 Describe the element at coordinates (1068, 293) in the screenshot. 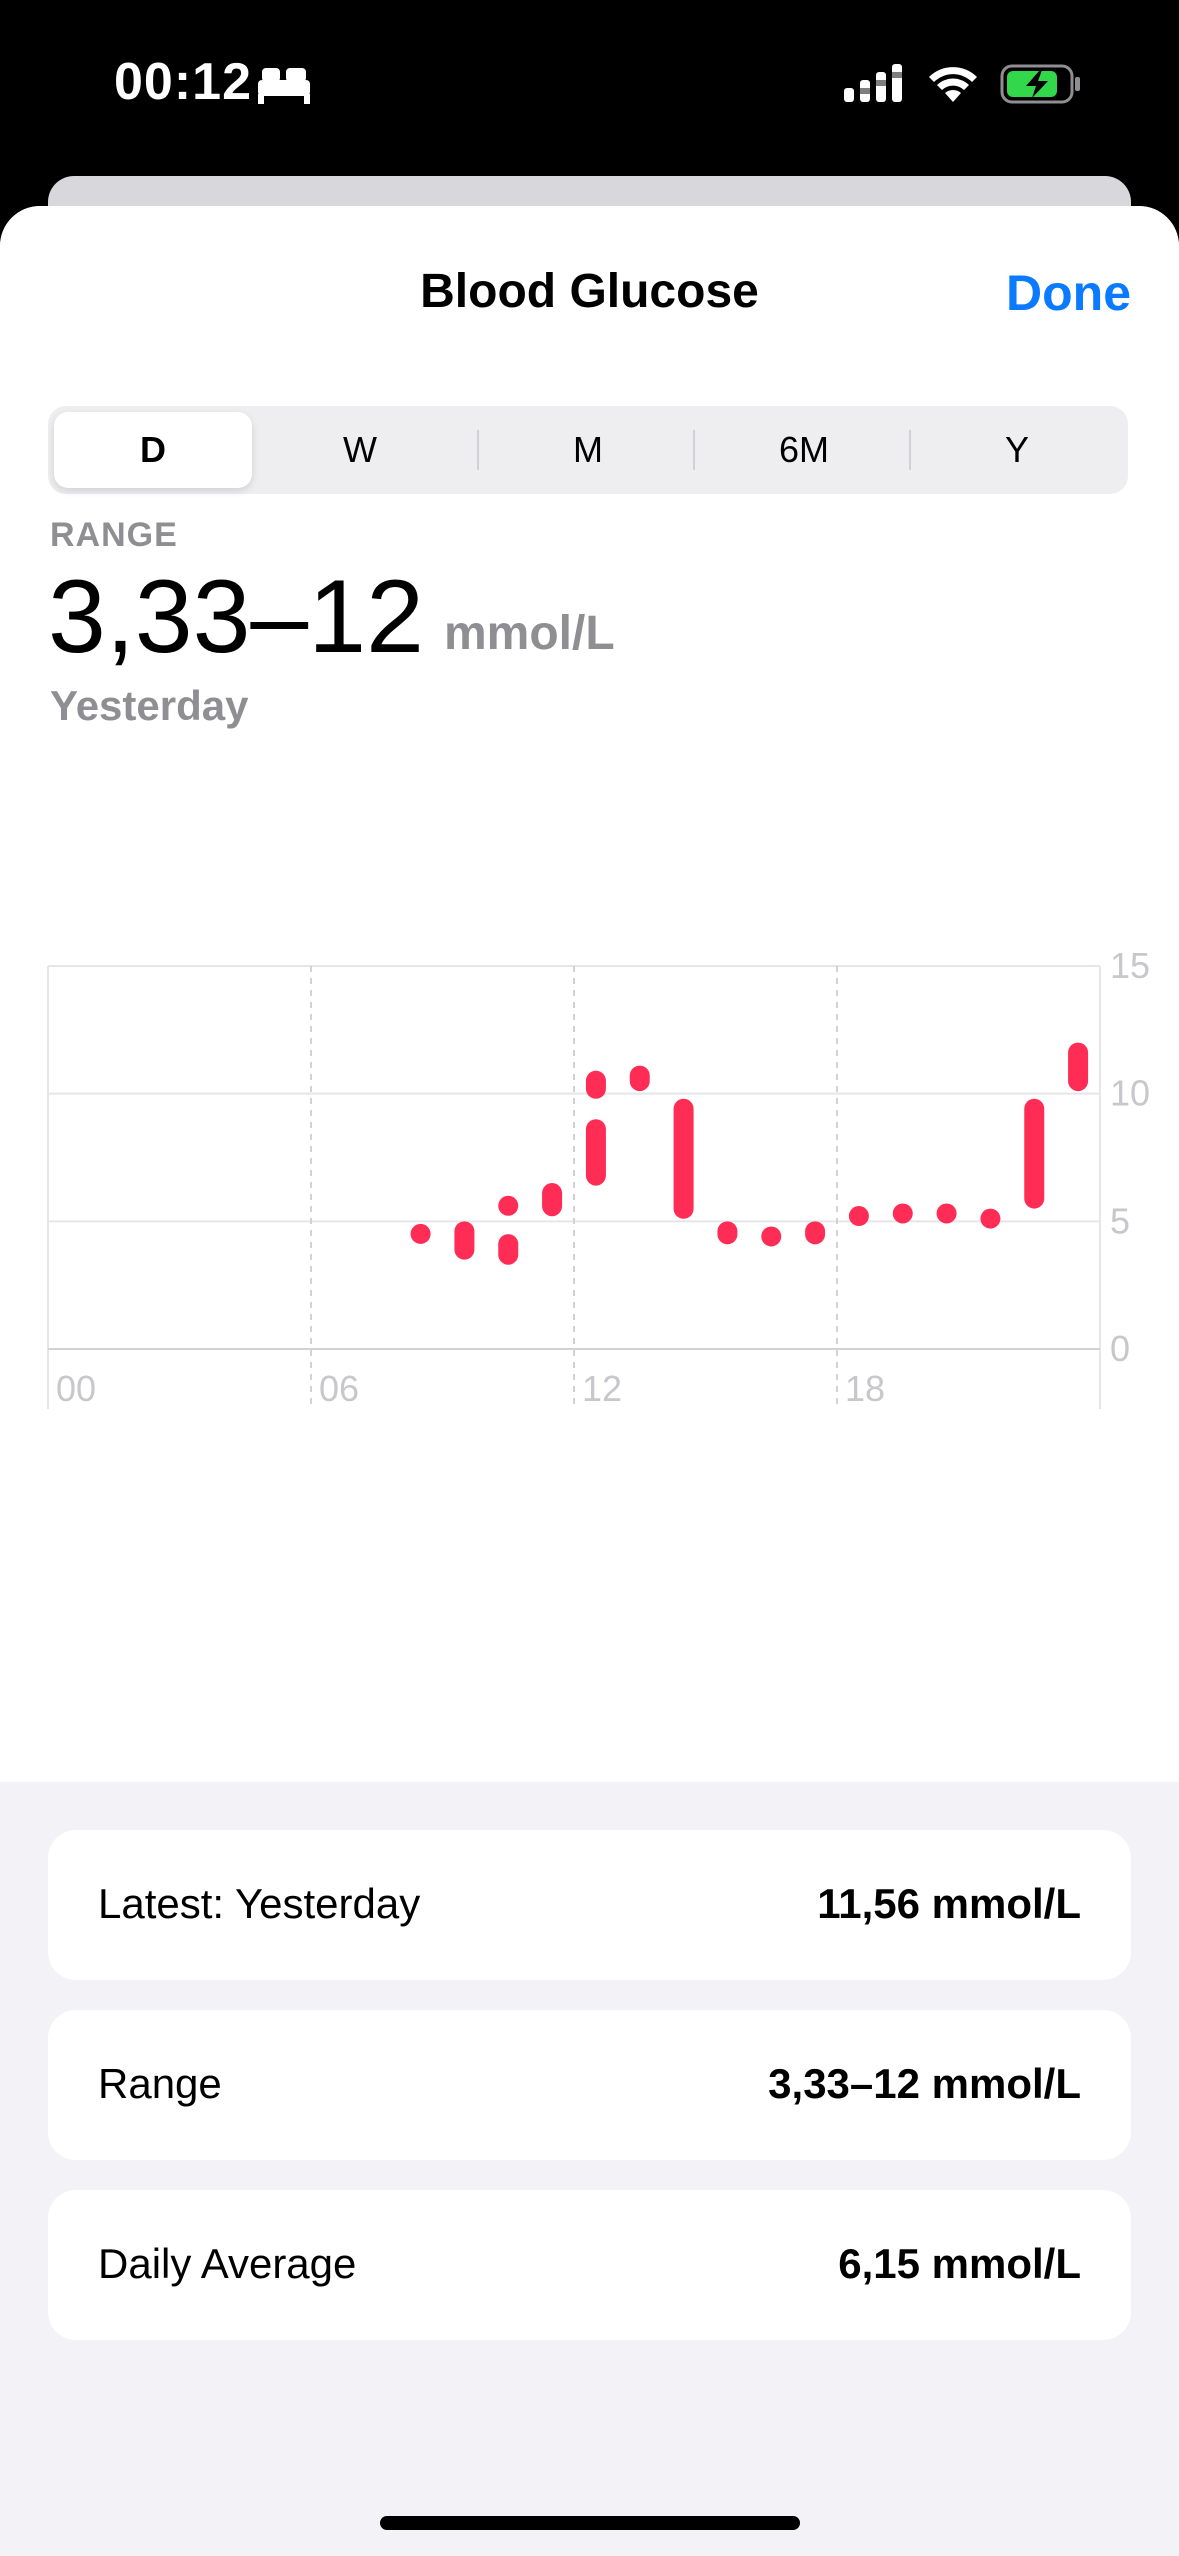

I see `done-button: Done` at that location.